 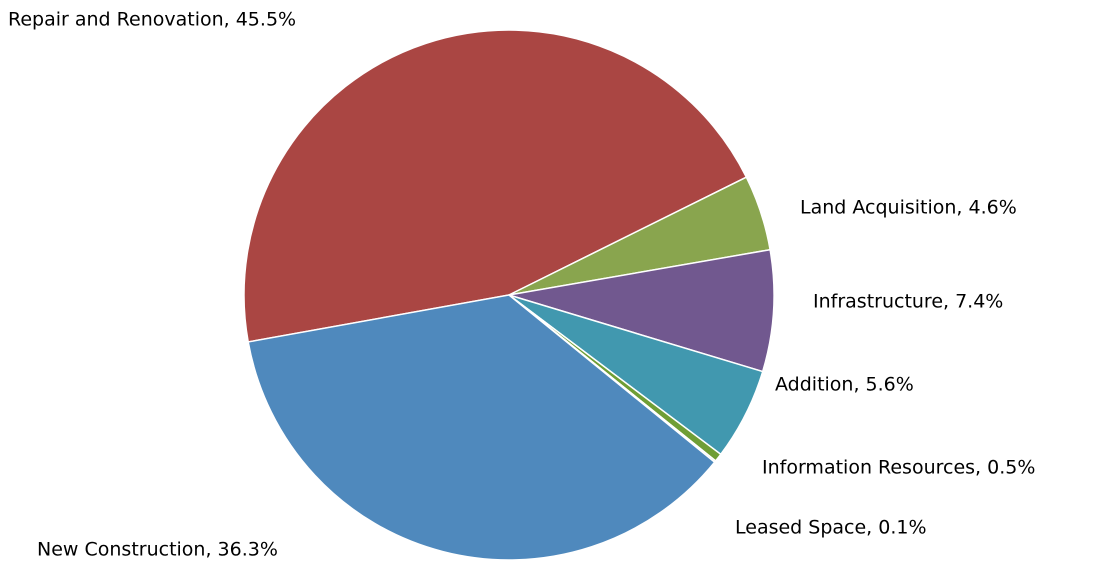 What do you see at coordinates (844, 385) in the screenshot?
I see `data-label: Addition, 5.6%` at bounding box center [844, 385].